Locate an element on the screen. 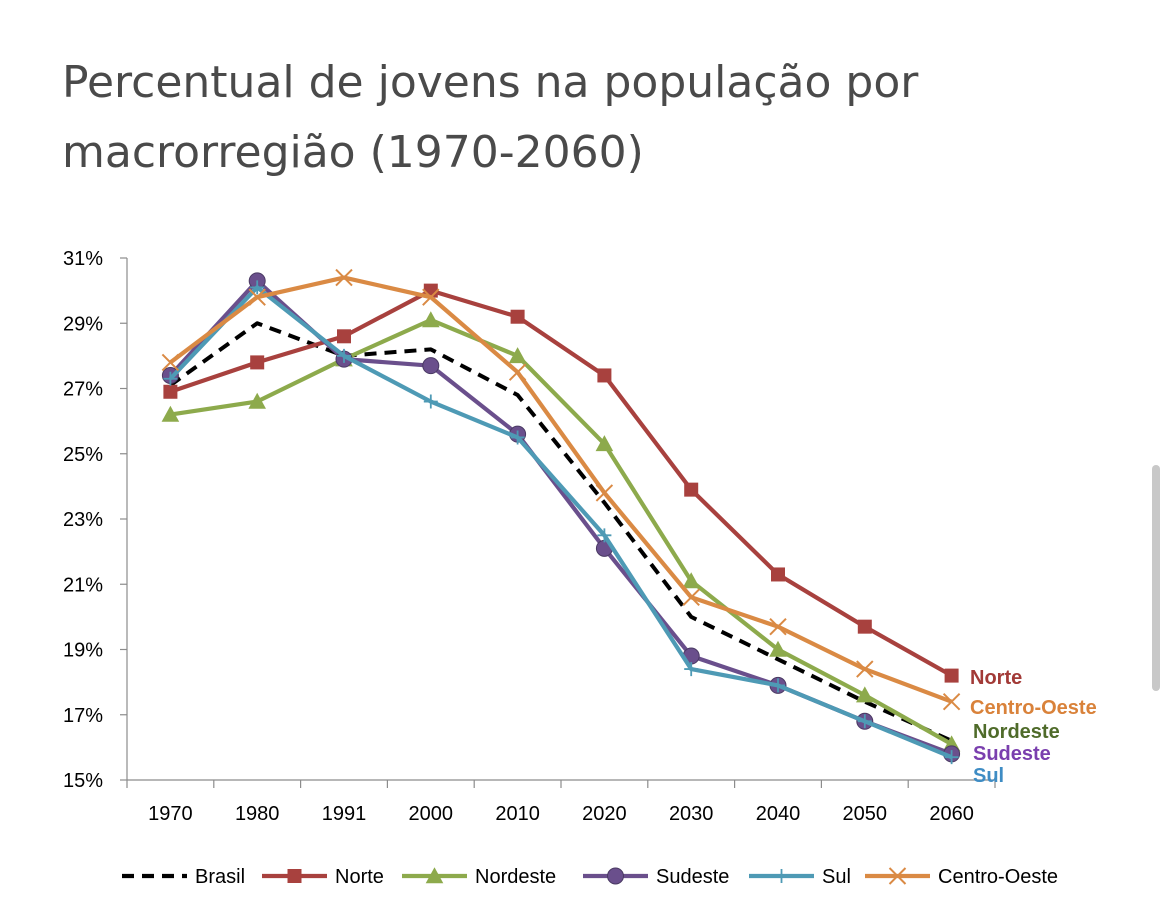 Image resolution: width=1170 pixels, height=921 pixels. legend-label-norte: Norte is located at coordinates (359, 877).